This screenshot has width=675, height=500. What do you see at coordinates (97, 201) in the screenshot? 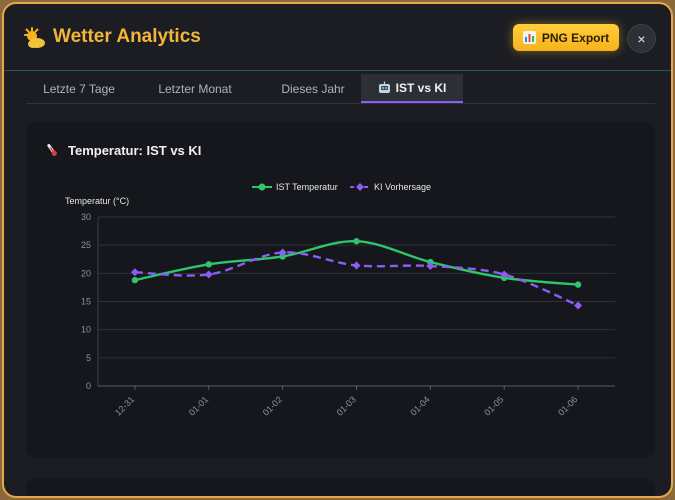
I see `y-axis-label: Temperatur (°C)` at bounding box center [97, 201].